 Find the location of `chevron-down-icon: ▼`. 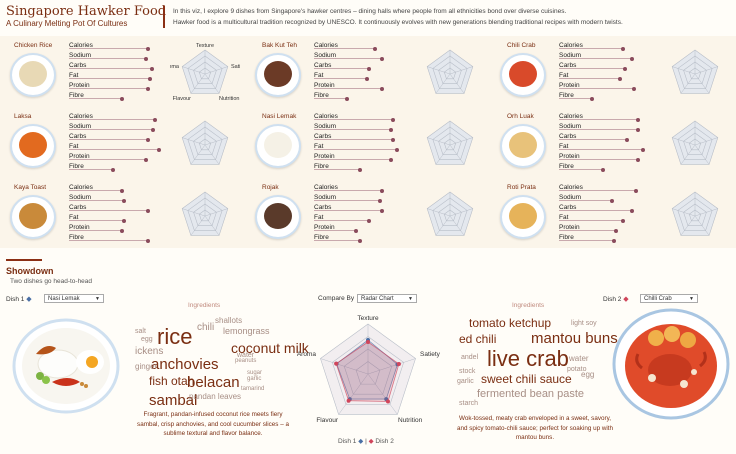

chevron-down-icon: ▼ is located at coordinates (410, 299).